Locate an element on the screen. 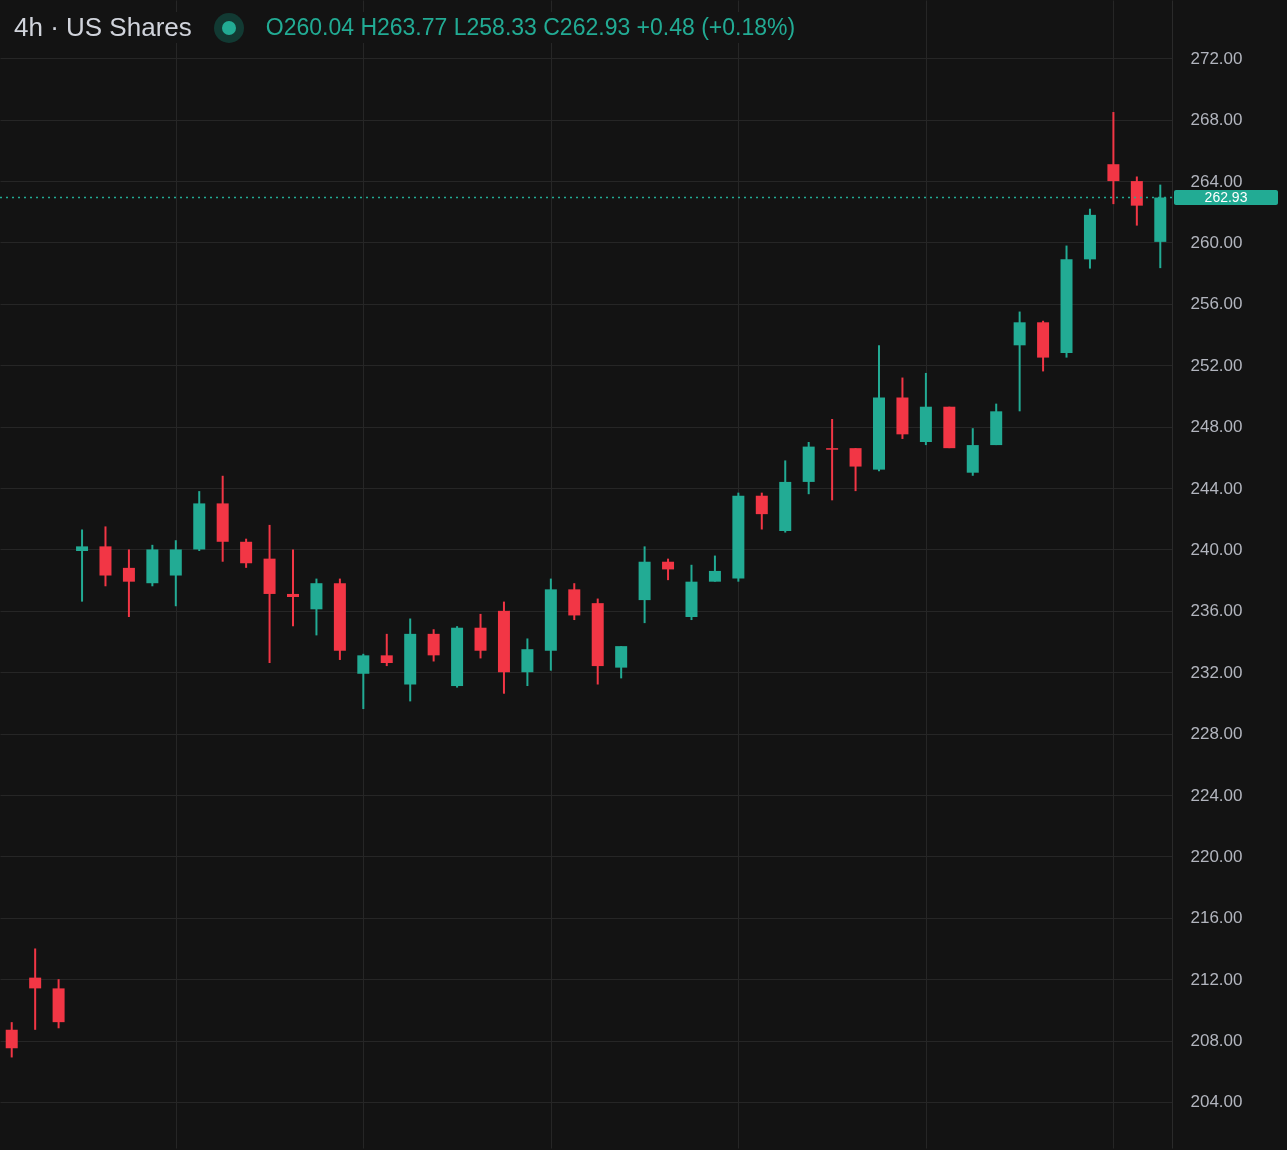 The image size is (1287, 1150). y-tick-label: 212.00 is located at coordinates (1216, 979).